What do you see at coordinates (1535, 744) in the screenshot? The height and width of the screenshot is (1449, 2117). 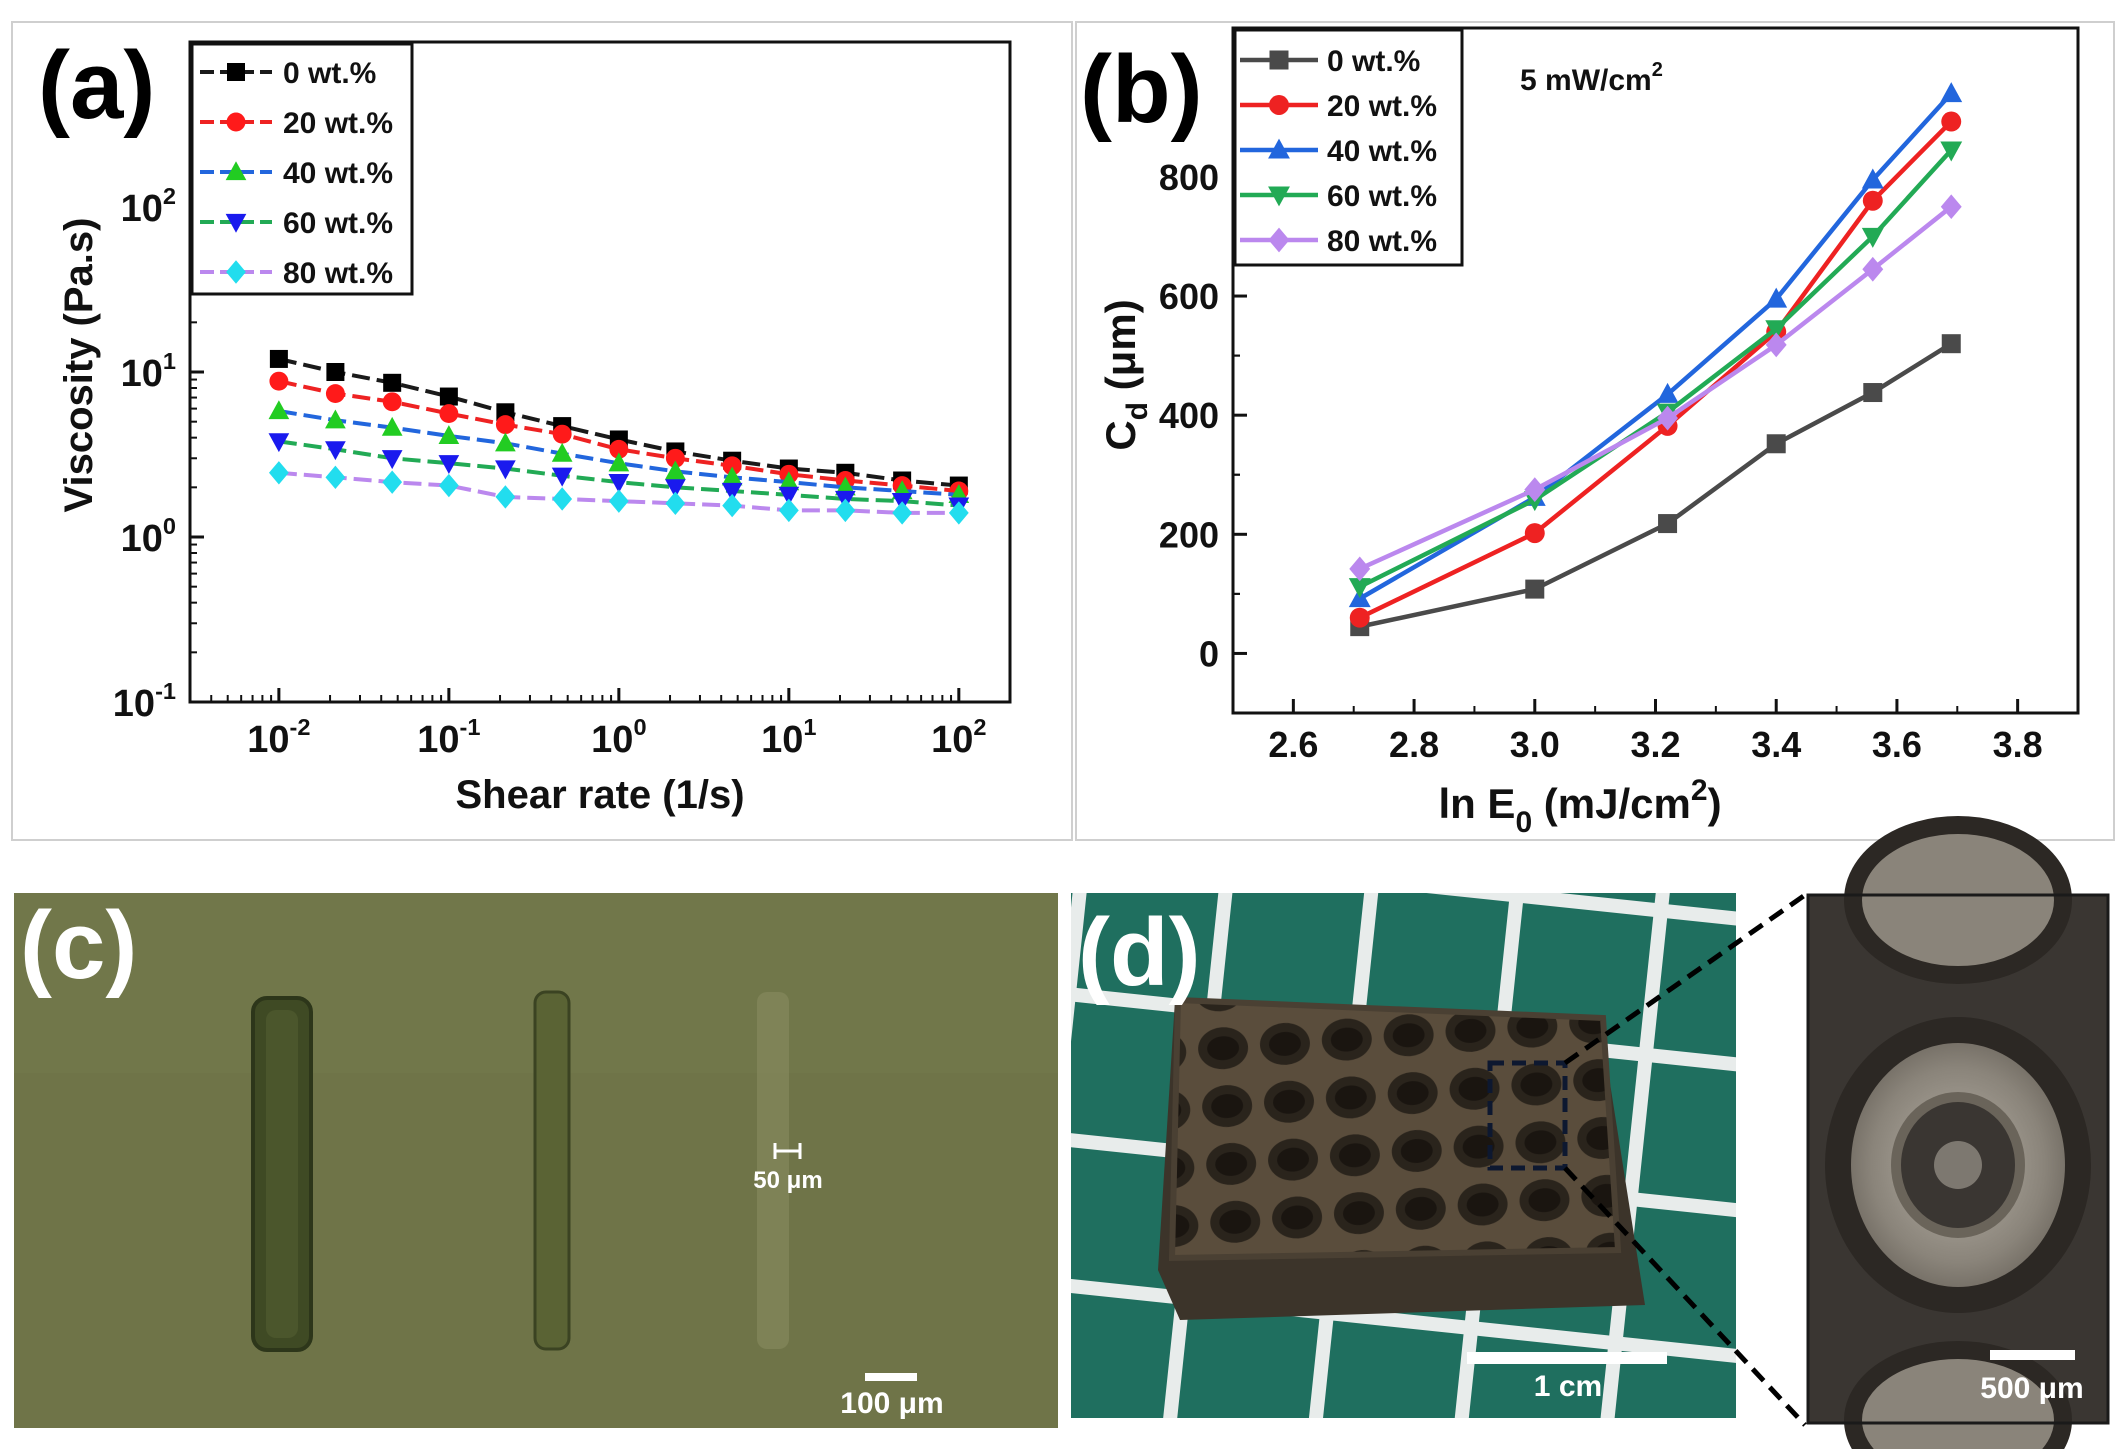 I see `panel-b-x-tick-label: 3.0` at bounding box center [1535, 744].